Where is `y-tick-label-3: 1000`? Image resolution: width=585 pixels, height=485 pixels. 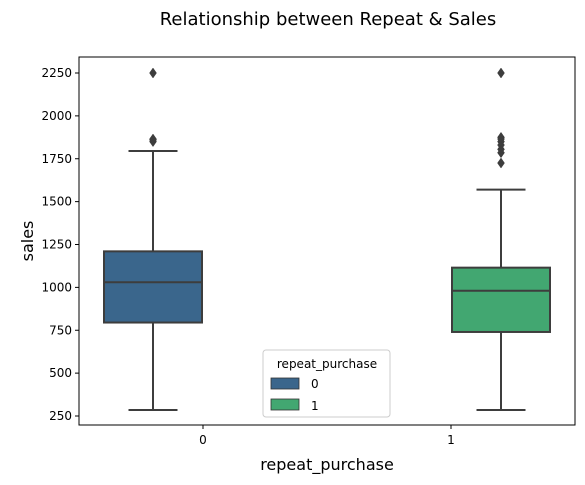
y-tick-label-3: 1000 is located at coordinates (56, 287).